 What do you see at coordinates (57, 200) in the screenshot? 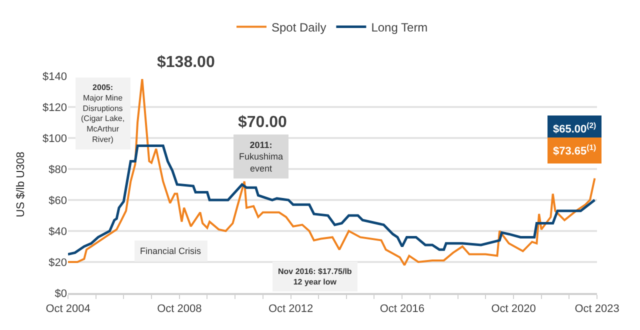
I see `y-tick-label: $60` at bounding box center [57, 200].